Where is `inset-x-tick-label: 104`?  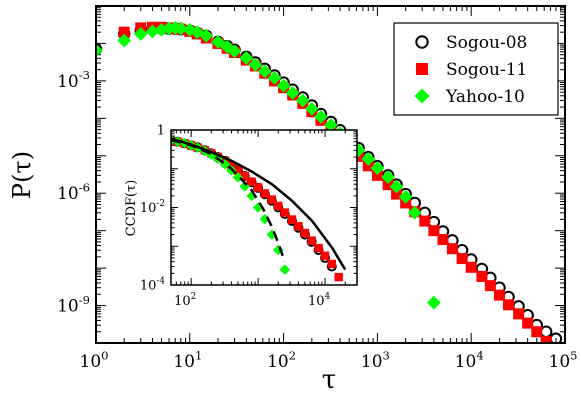 inset-x-tick-label: 104 is located at coordinates (319, 300).